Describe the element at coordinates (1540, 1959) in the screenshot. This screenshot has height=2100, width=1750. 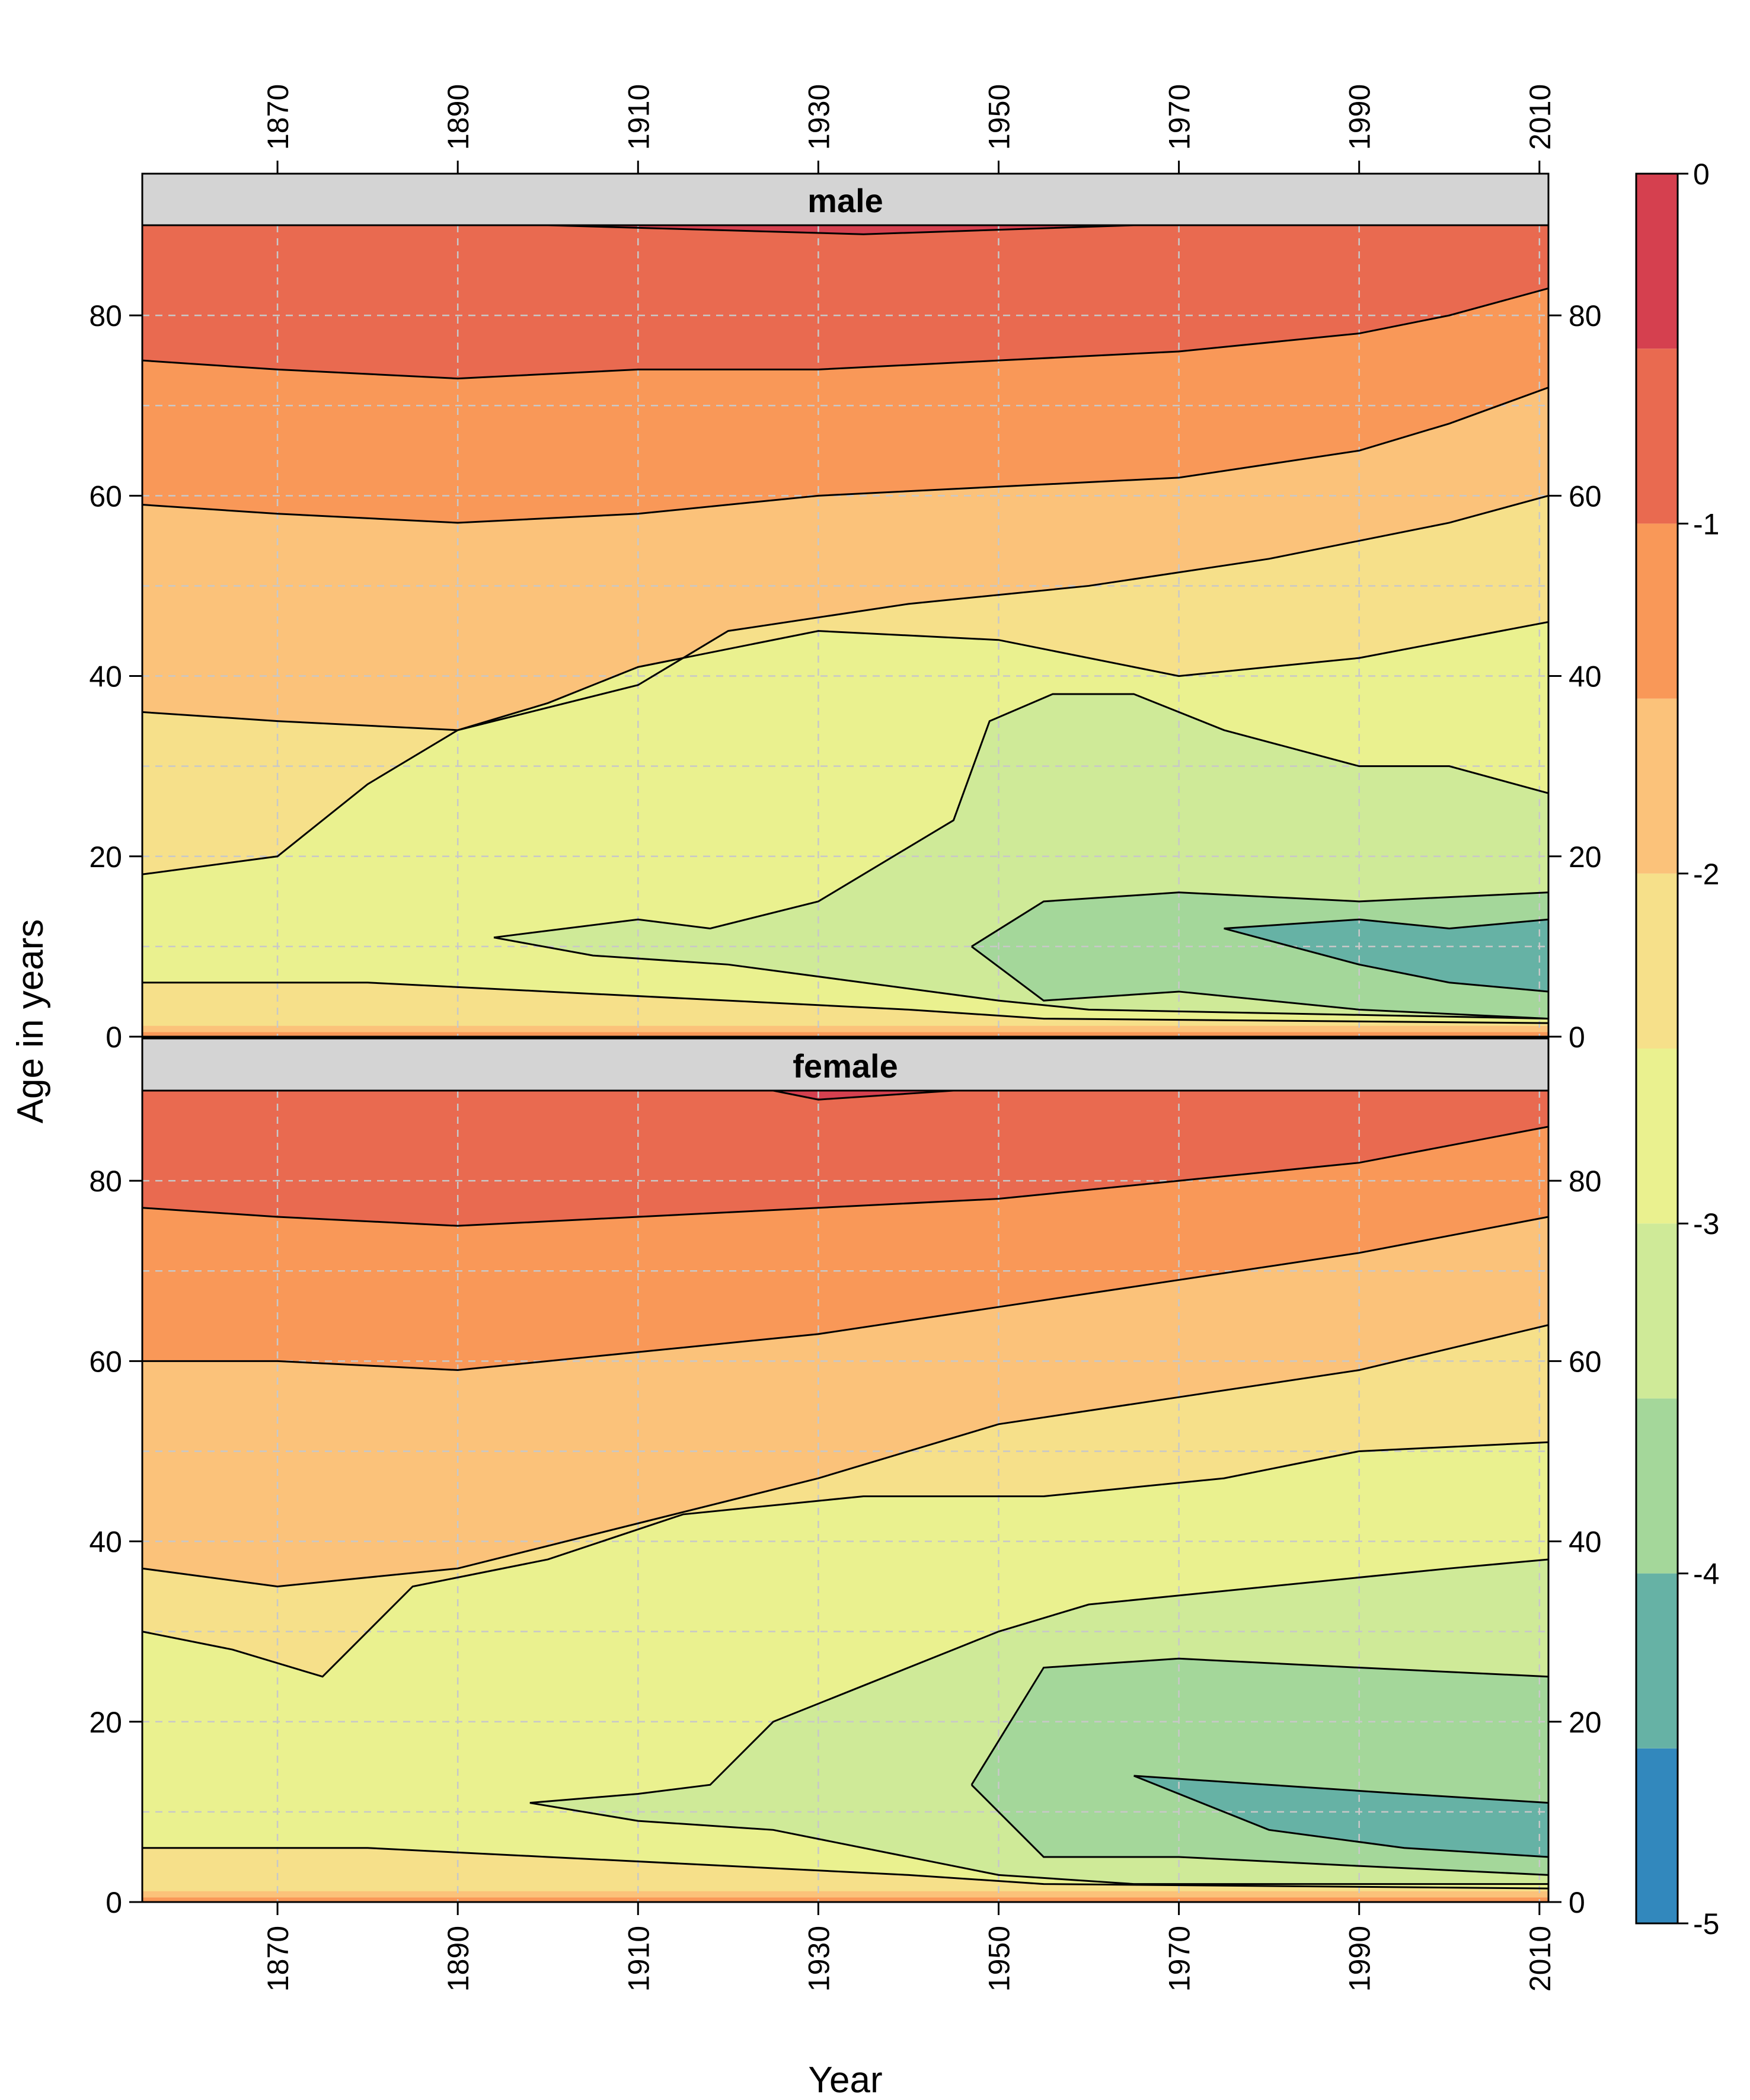
I see `x-tick-label-bottom: 2010` at that location.